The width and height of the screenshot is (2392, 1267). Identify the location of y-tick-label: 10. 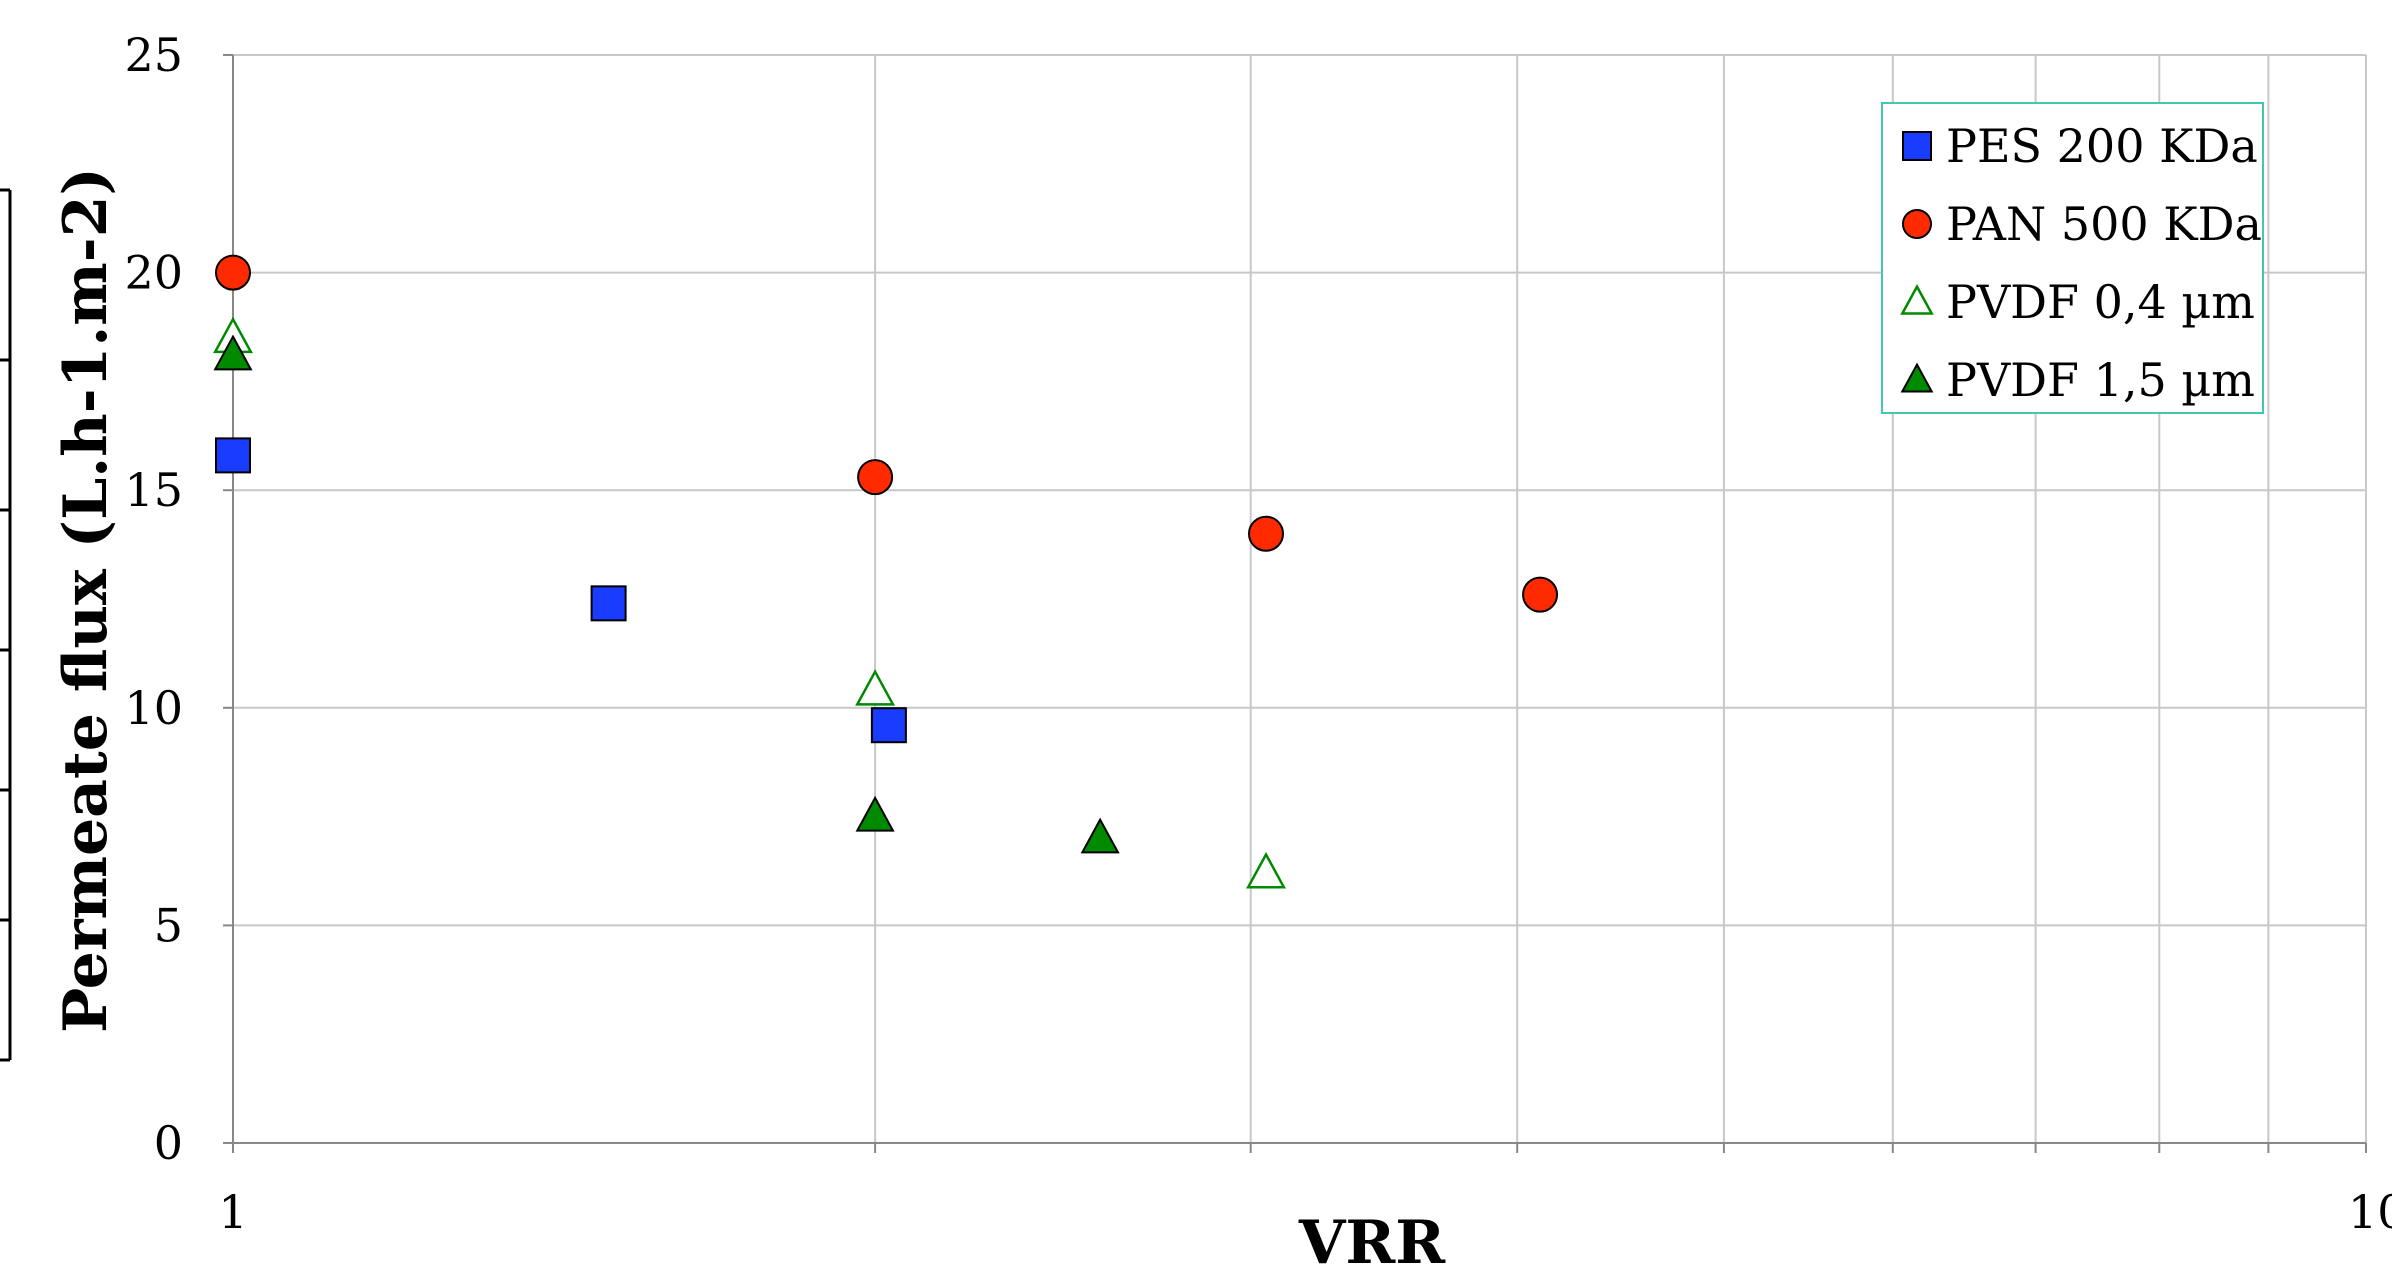
(153, 708).